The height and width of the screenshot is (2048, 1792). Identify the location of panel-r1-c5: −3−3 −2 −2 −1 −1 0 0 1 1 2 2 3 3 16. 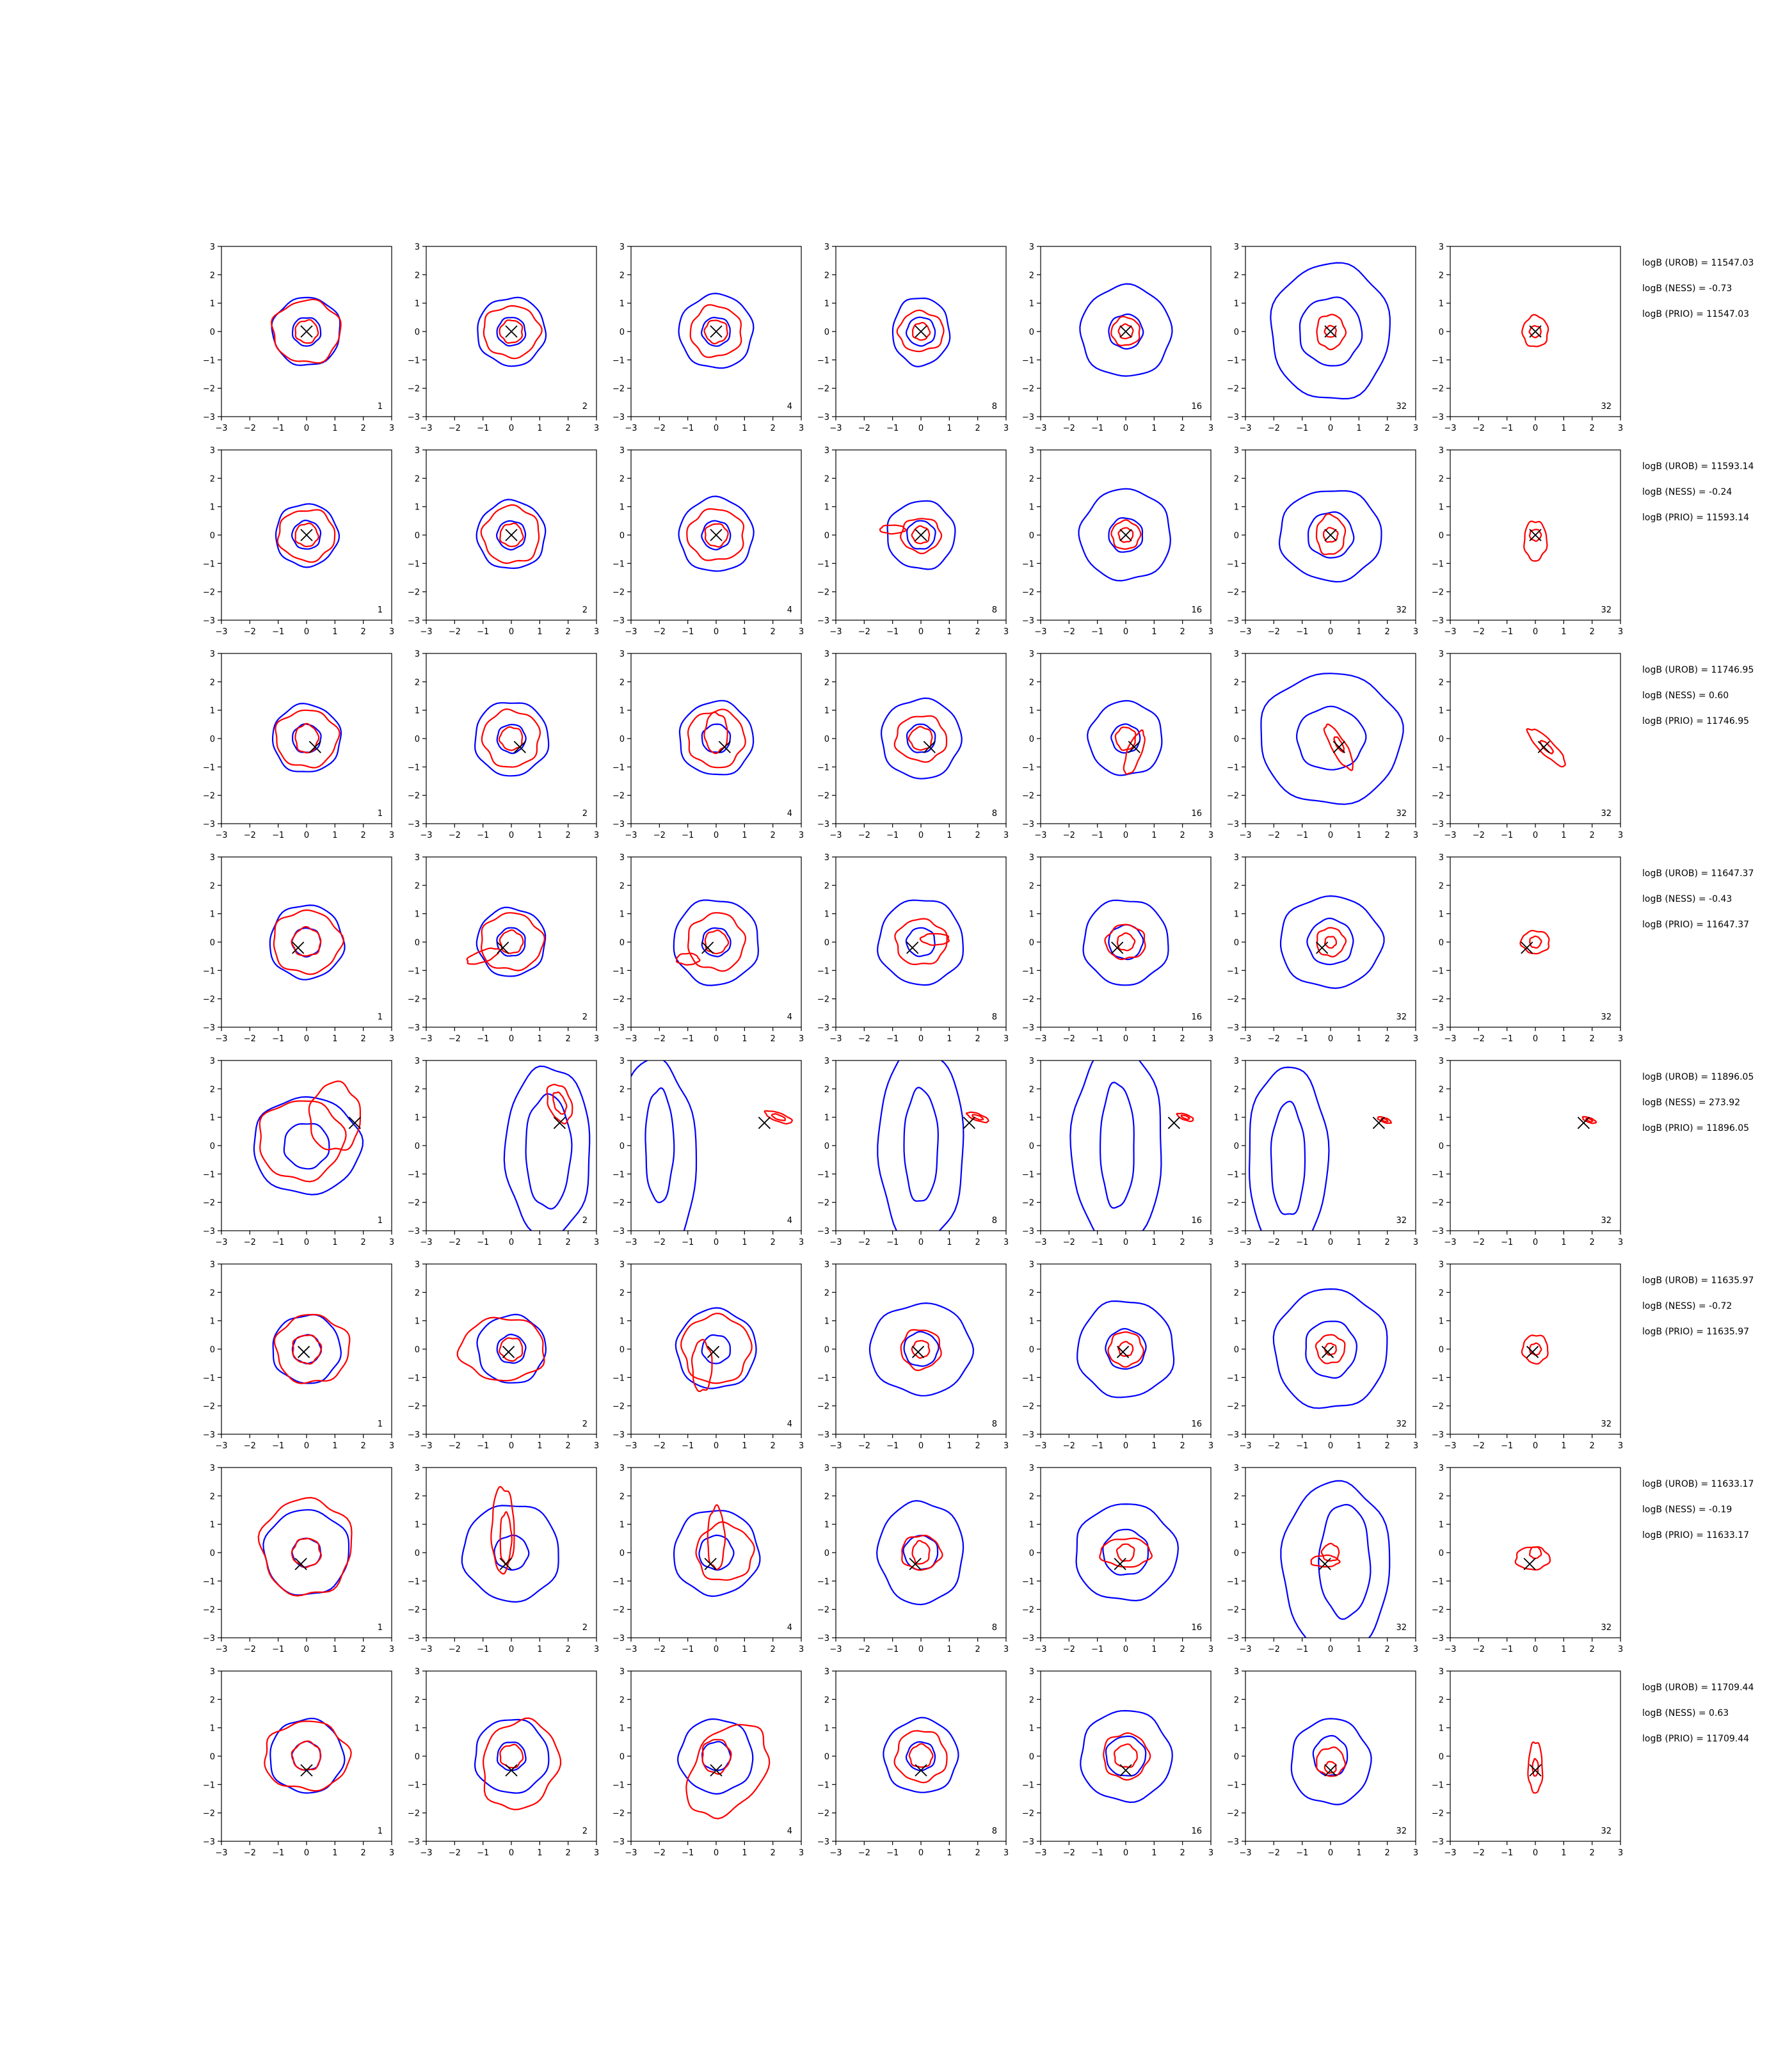
(1117, 338).